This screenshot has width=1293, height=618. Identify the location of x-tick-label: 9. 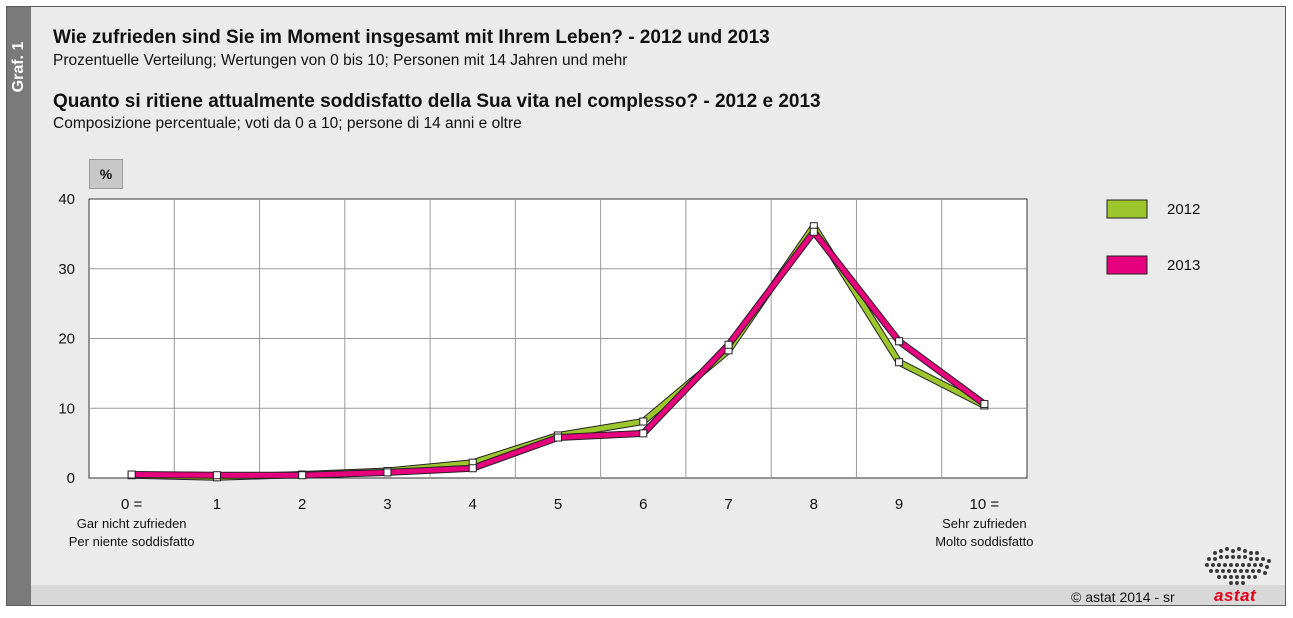
(899, 504).